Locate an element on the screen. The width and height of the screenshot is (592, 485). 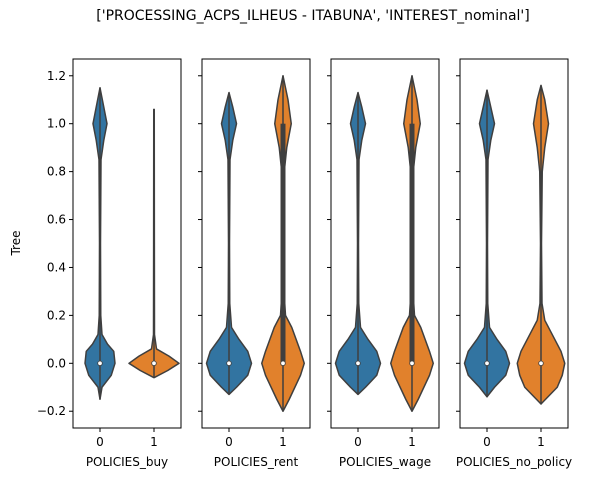
x-axis-label-POLICIES_rent: POLICIES_rent is located at coordinates (256, 462).